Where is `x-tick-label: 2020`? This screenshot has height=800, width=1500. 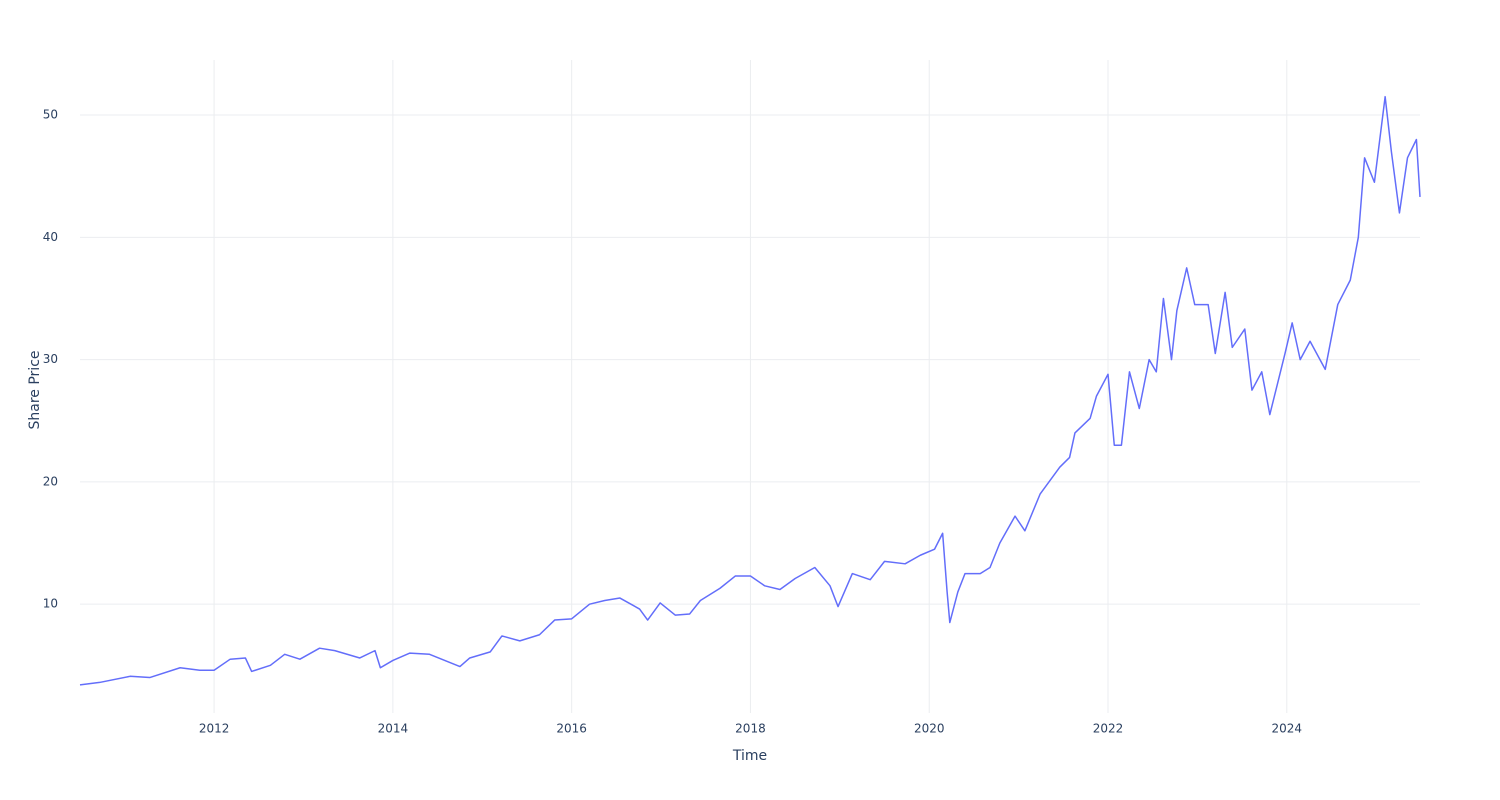
x-tick-label: 2020 is located at coordinates (929, 729).